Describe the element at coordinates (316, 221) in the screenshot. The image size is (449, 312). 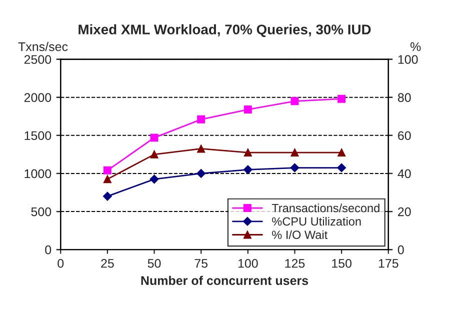
I see `legend-label: %CPU Utilization` at that location.